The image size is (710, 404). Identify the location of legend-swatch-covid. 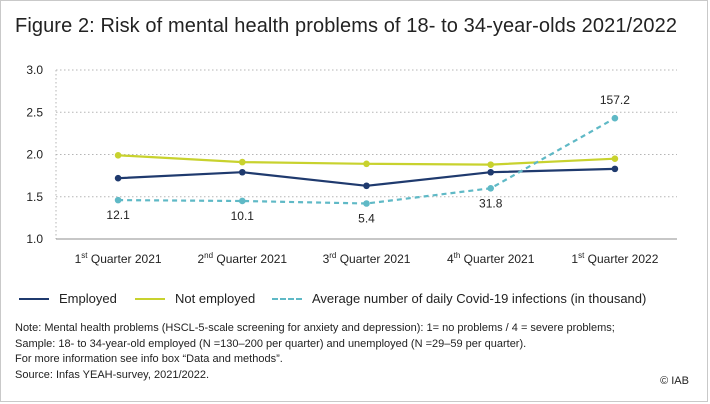
(287, 298).